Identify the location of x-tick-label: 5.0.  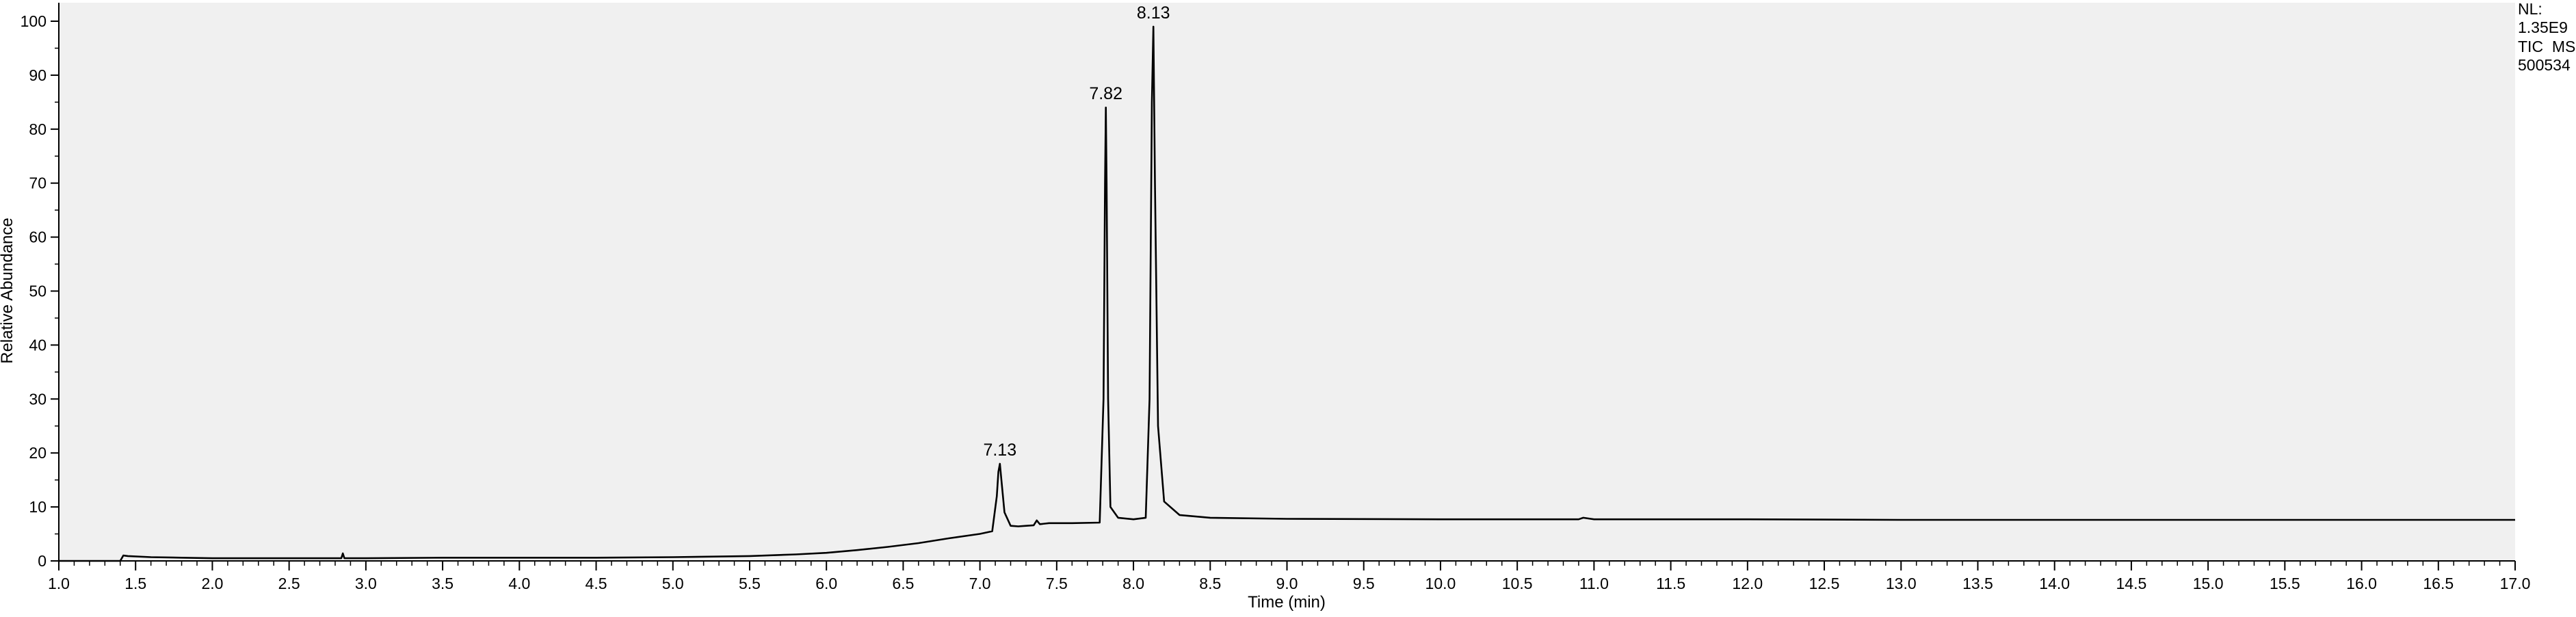
(673, 583).